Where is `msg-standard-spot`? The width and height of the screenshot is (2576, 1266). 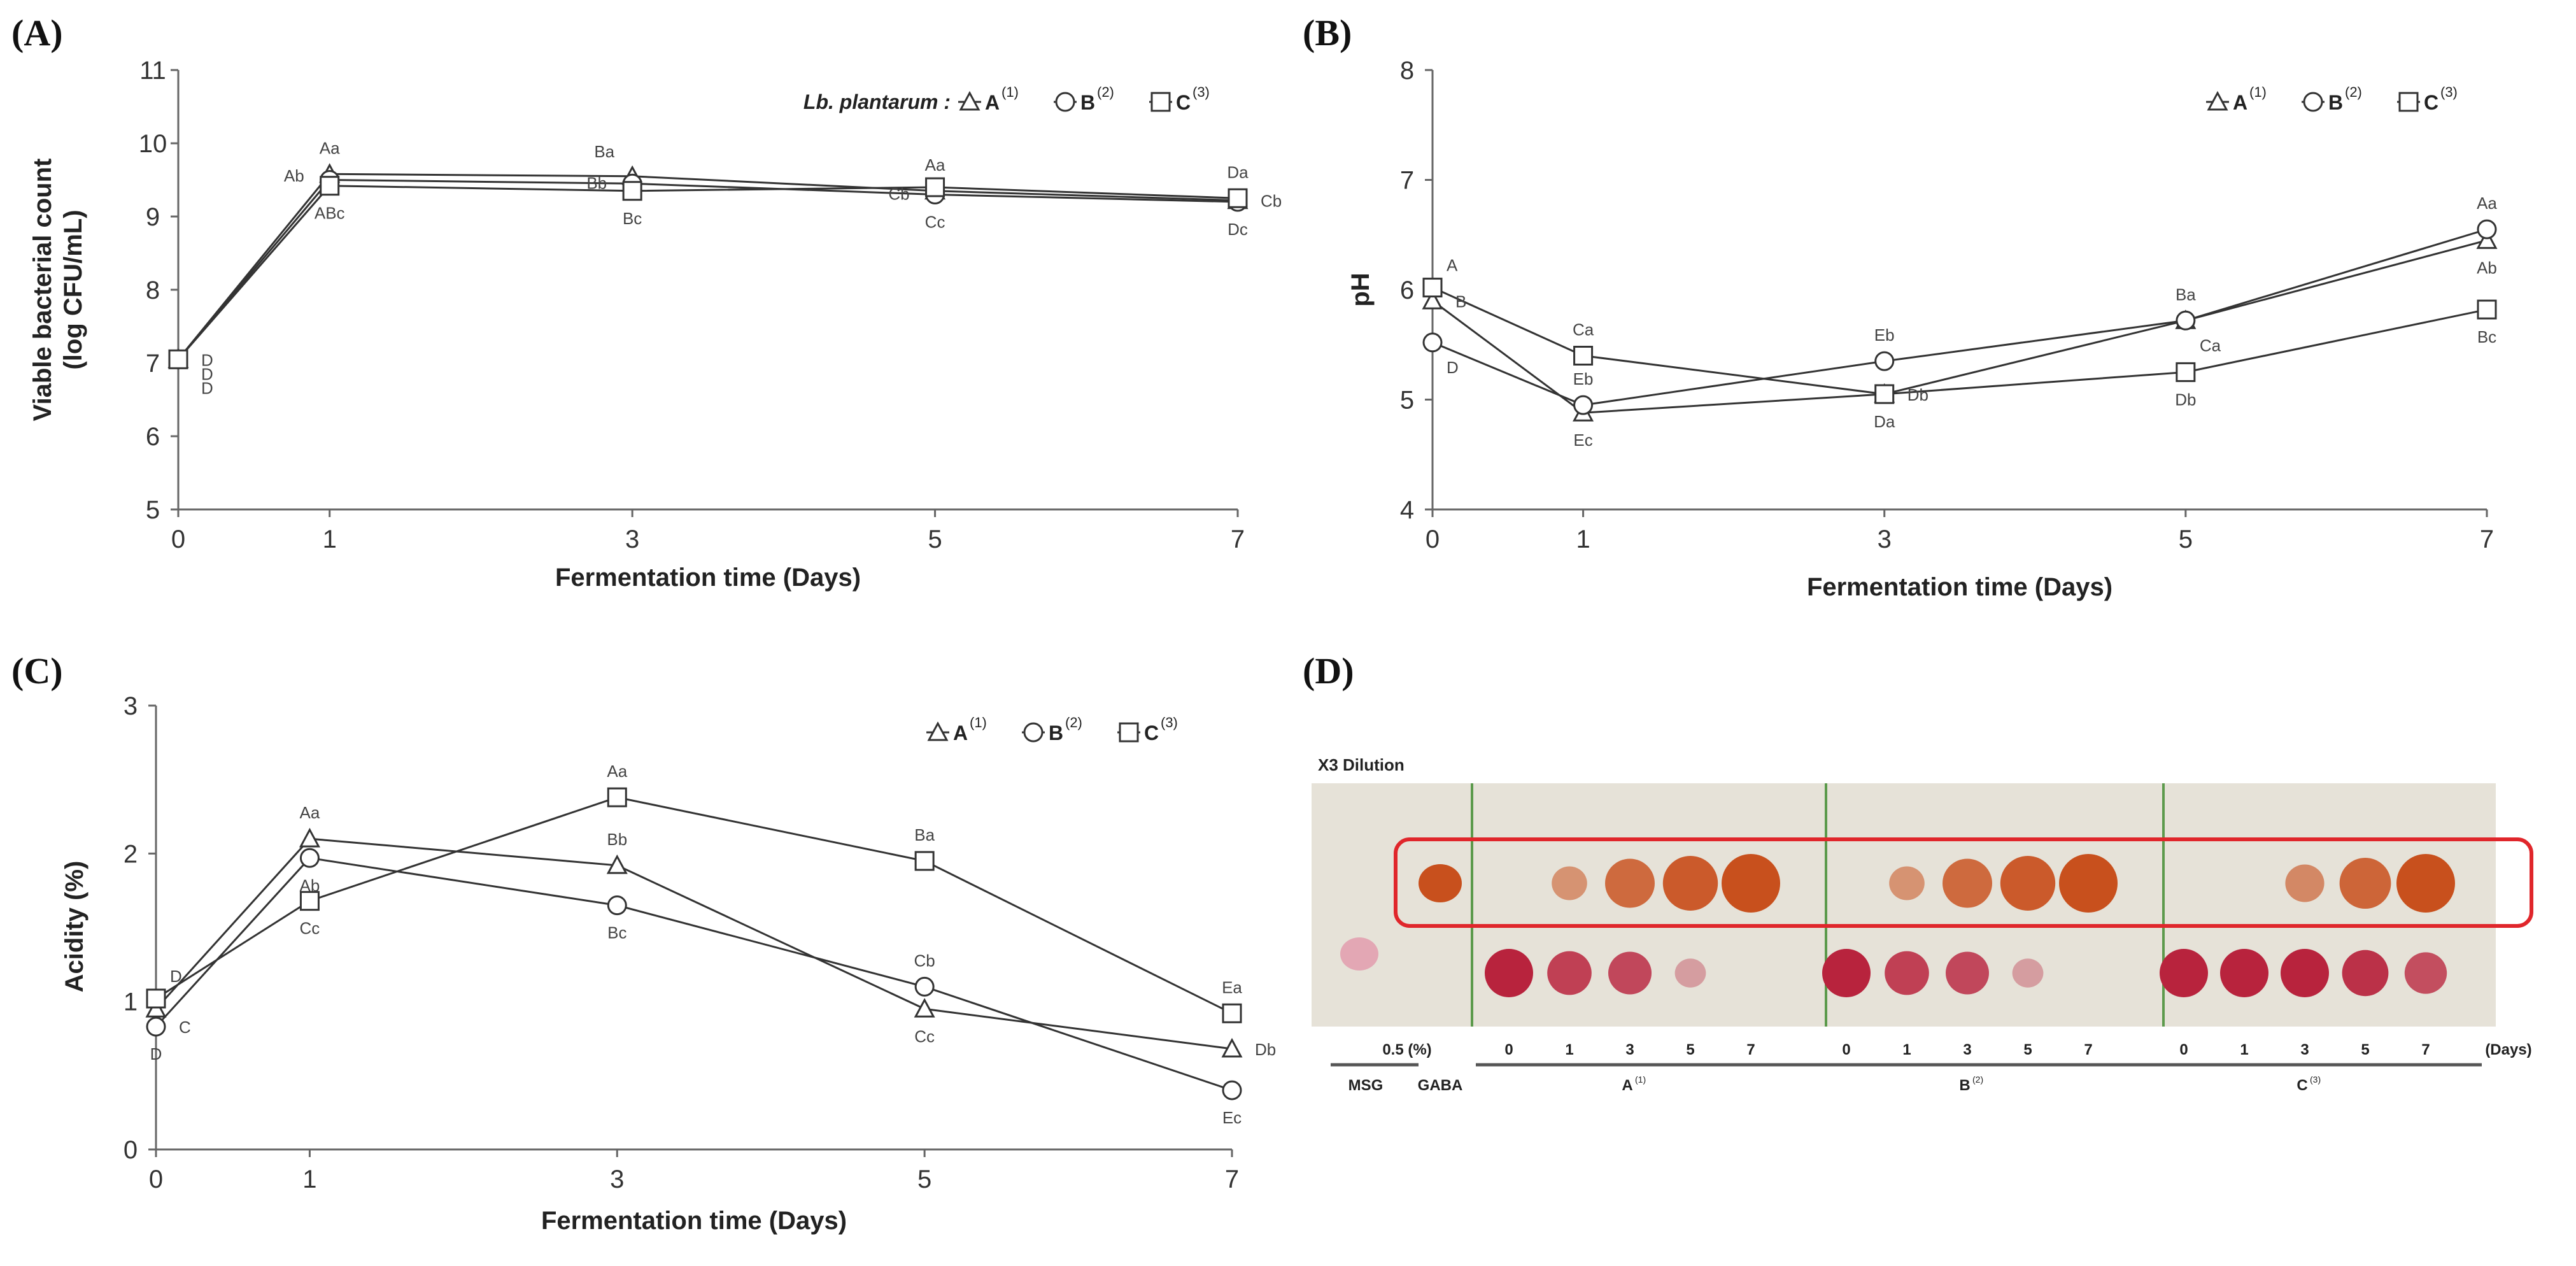 msg-standard-spot is located at coordinates (1359, 954).